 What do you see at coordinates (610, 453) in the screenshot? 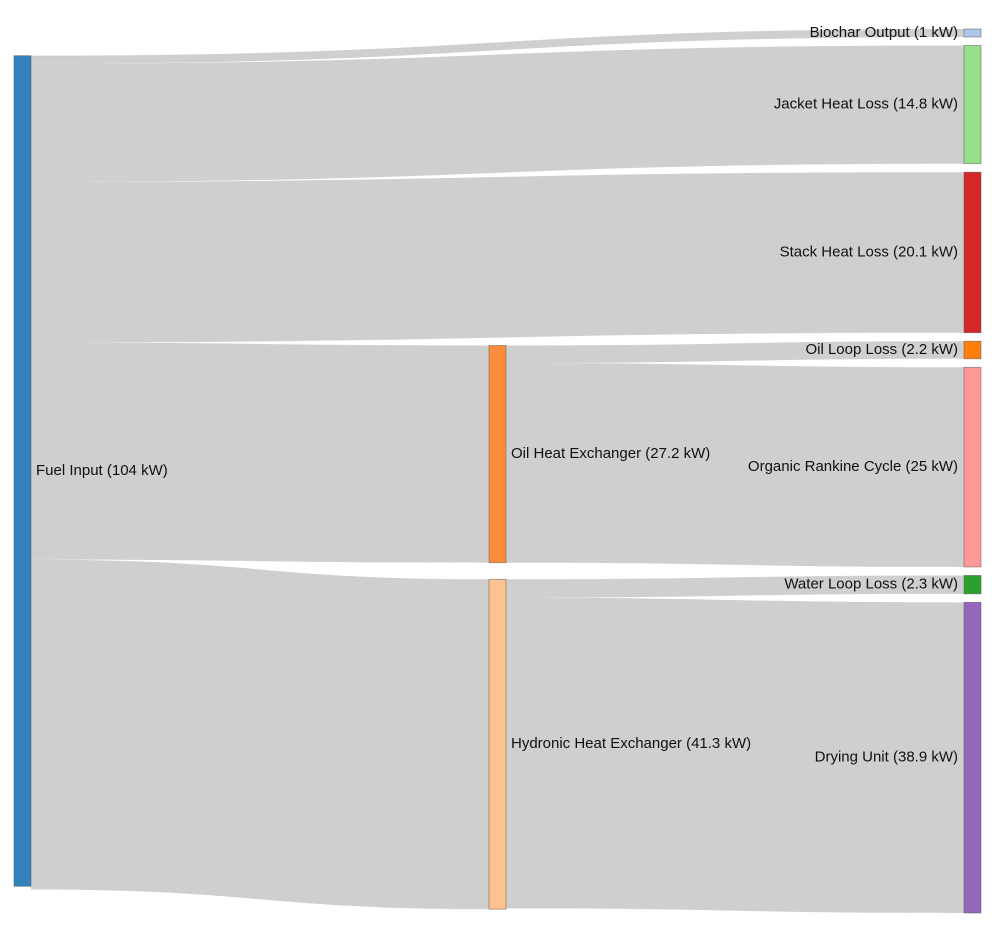
I see `node-label: Oil Heat Exchanger (27.2 kW)` at bounding box center [610, 453].